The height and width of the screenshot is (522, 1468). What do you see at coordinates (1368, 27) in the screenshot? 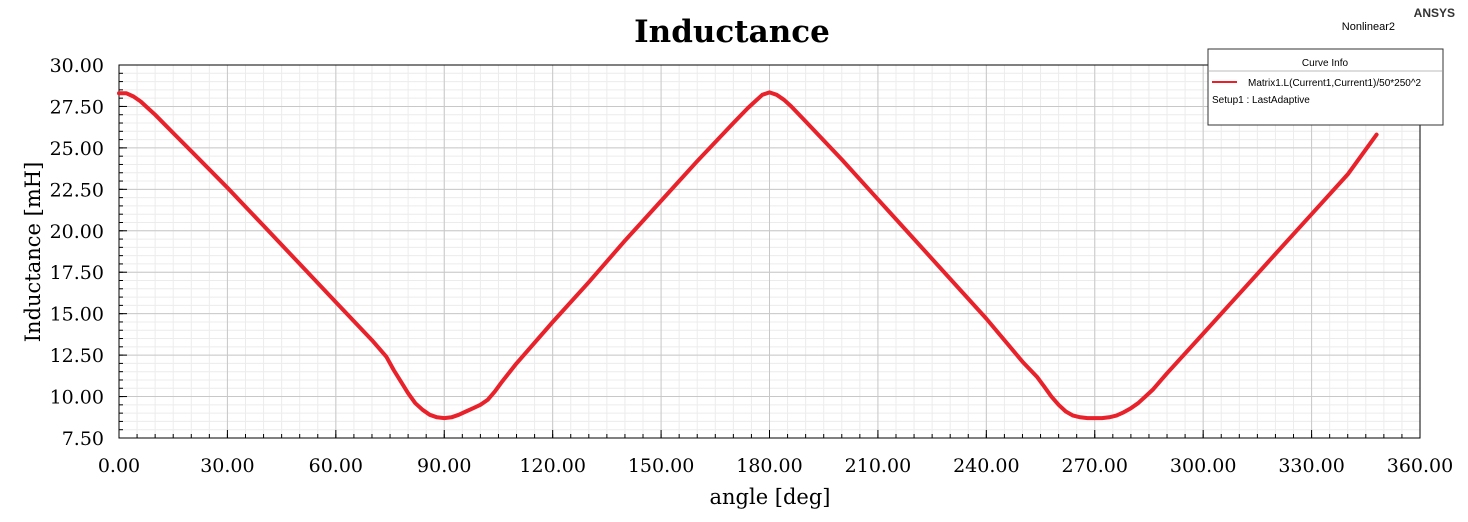
I see `design-name: Nonlinear2` at bounding box center [1368, 27].